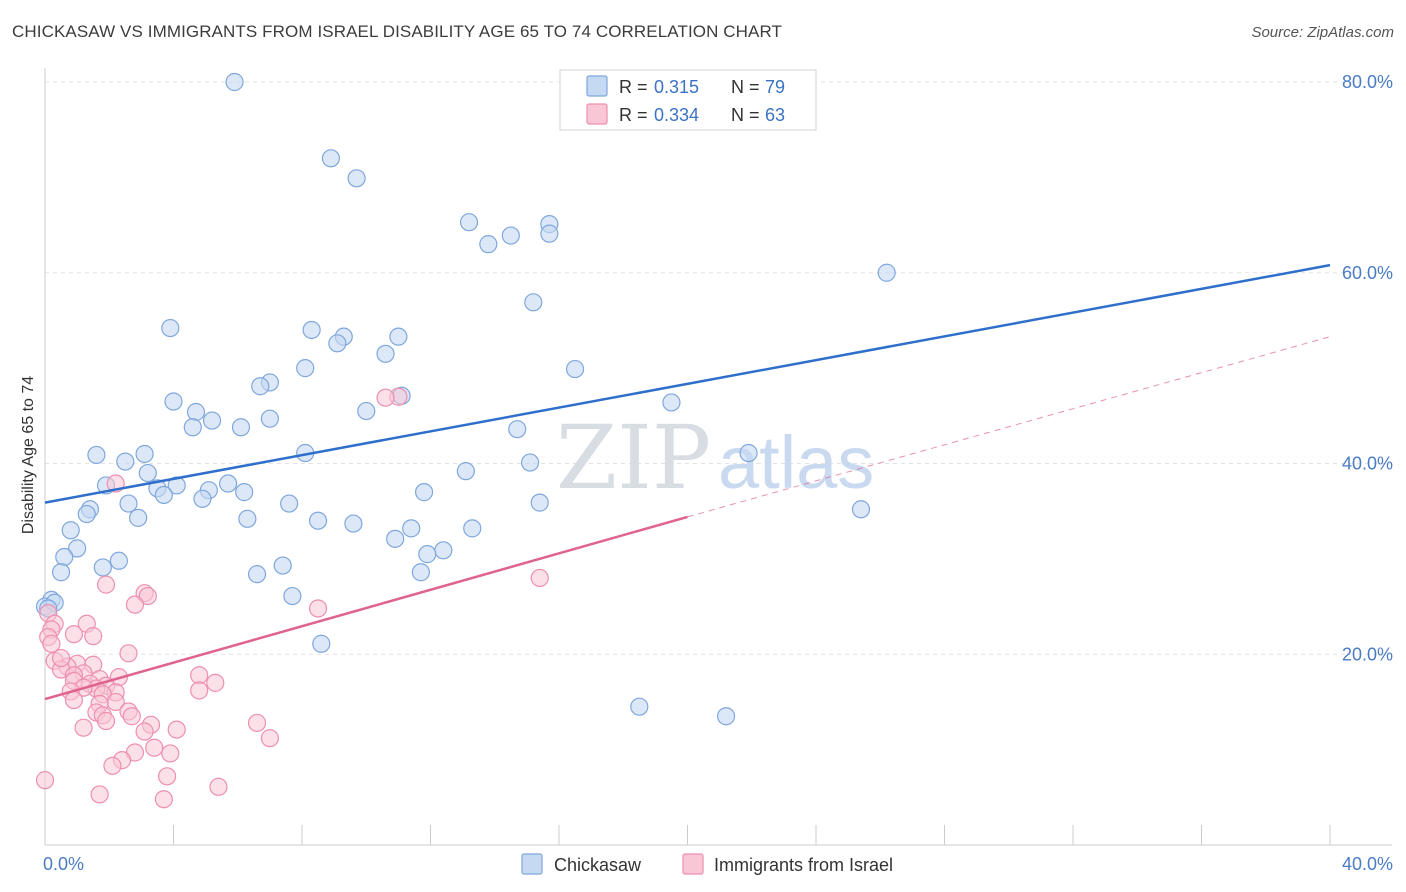 This screenshot has height=892, width=1406. I want to click on y-axis-label: Disability Age 65 to 74, so click(28, 455).